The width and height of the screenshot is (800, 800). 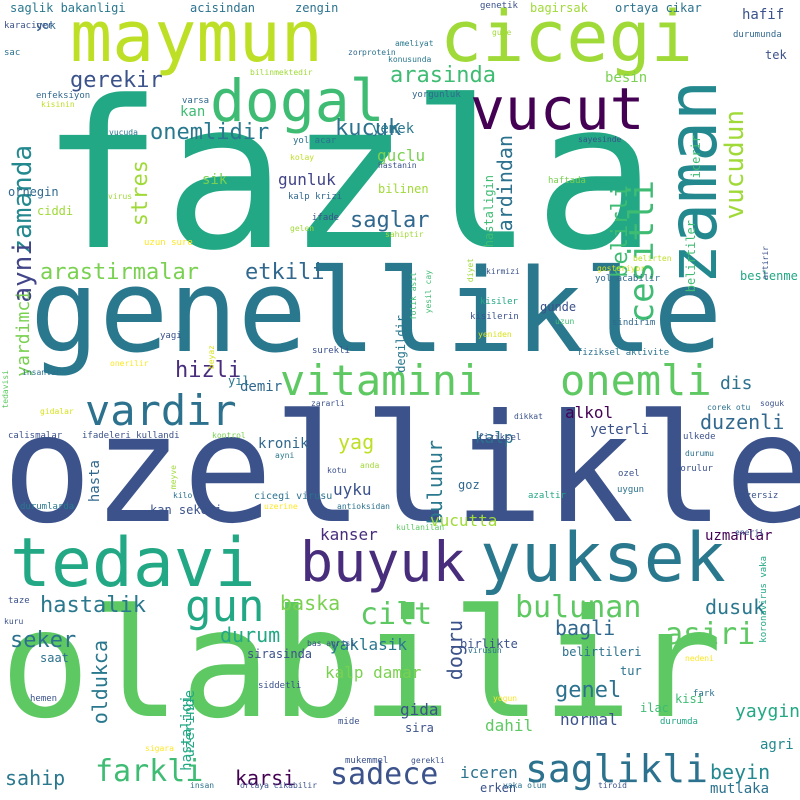 What do you see at coordinates (689, 699) in the screenshot?
I see `cloud-word: kisi` at bounding box center [689, 699].